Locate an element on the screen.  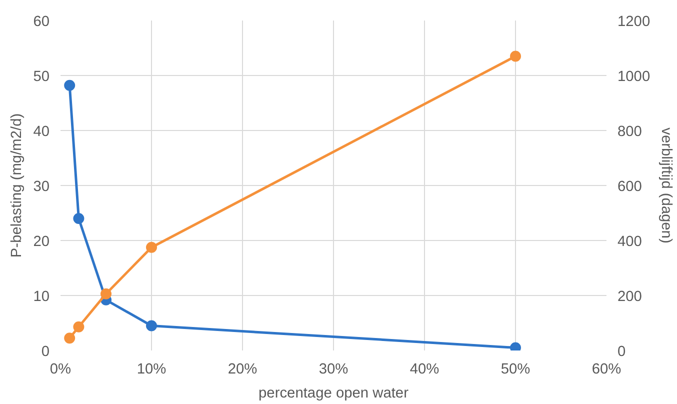
x-tick-label: 0% is located at coordinates (61, 370).